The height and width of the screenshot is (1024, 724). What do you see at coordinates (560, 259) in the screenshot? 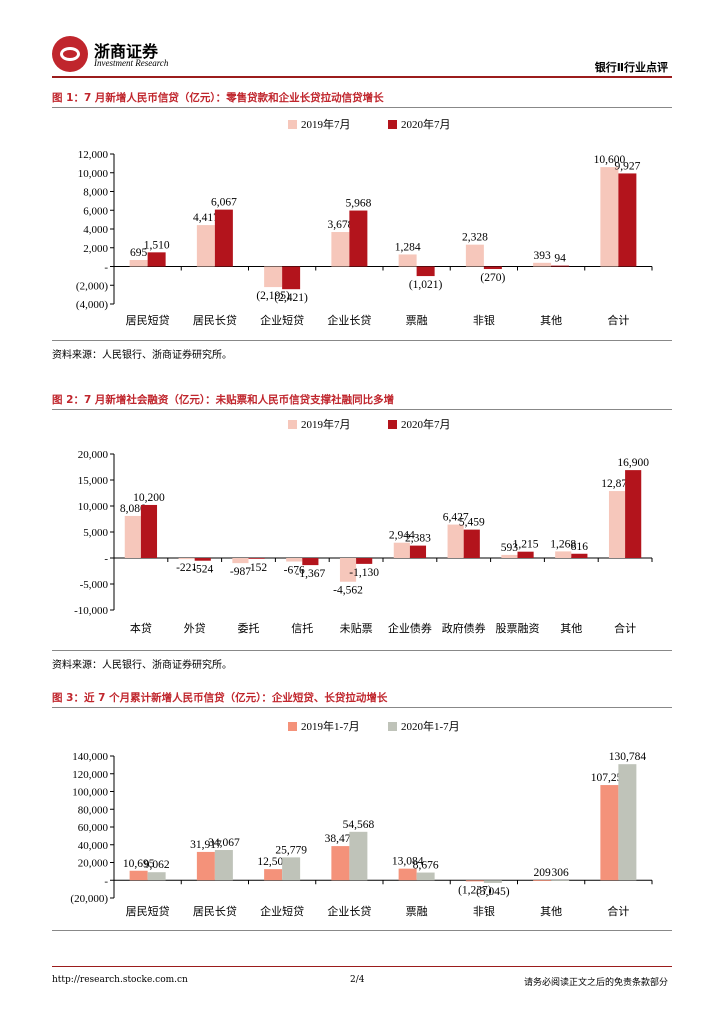
I see `data-label-1: 94` at bounding box center [560, 259].